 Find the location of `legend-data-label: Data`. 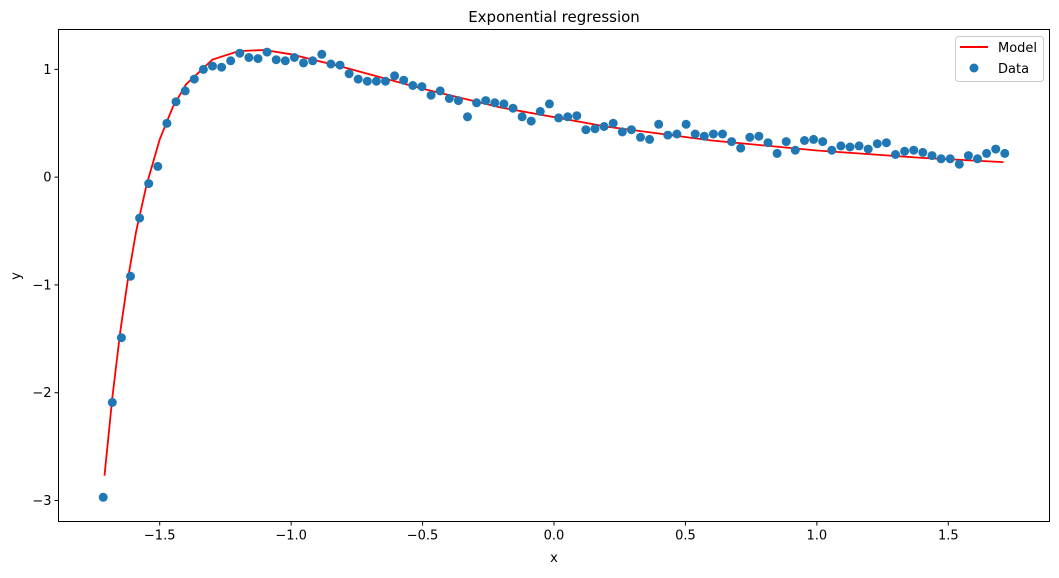

legend-data-label: Data is located at coordinates (1013, 69).